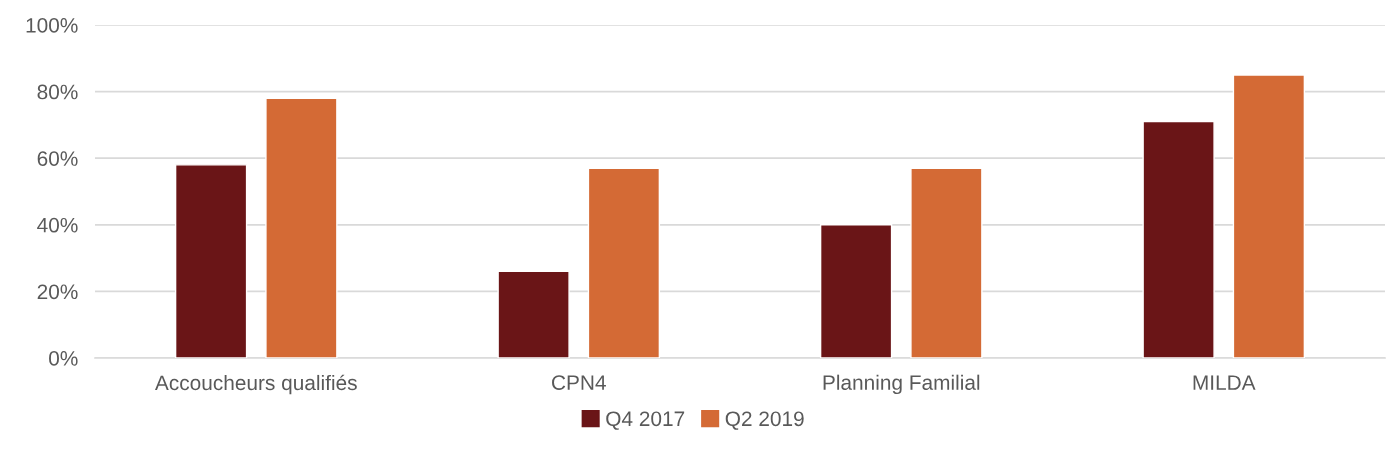 This screenshot has width=1387, height=449. I want to click on y-tick-label: 40%, so click(57, 225).